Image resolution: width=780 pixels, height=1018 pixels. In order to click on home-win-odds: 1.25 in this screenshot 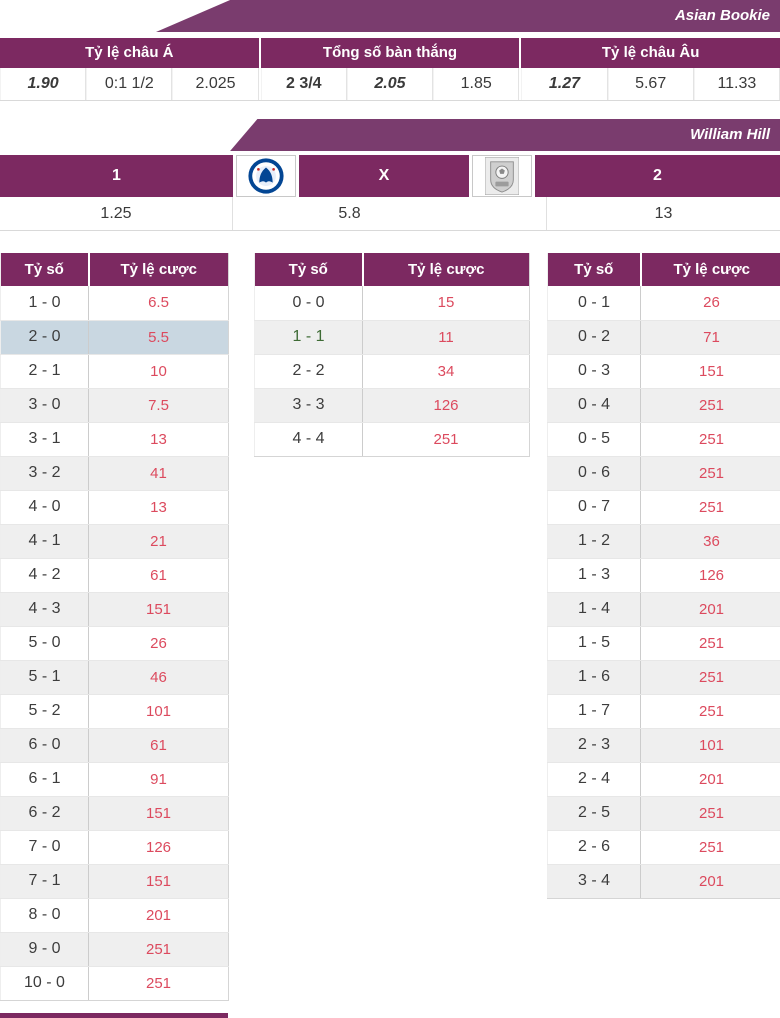, I will do `click(116, 213)`.